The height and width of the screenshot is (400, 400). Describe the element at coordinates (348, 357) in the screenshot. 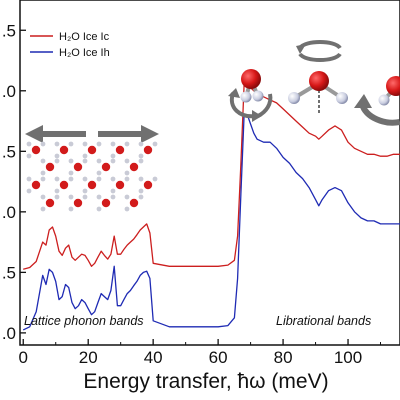

I see `x-tick-label: 100` at that location.